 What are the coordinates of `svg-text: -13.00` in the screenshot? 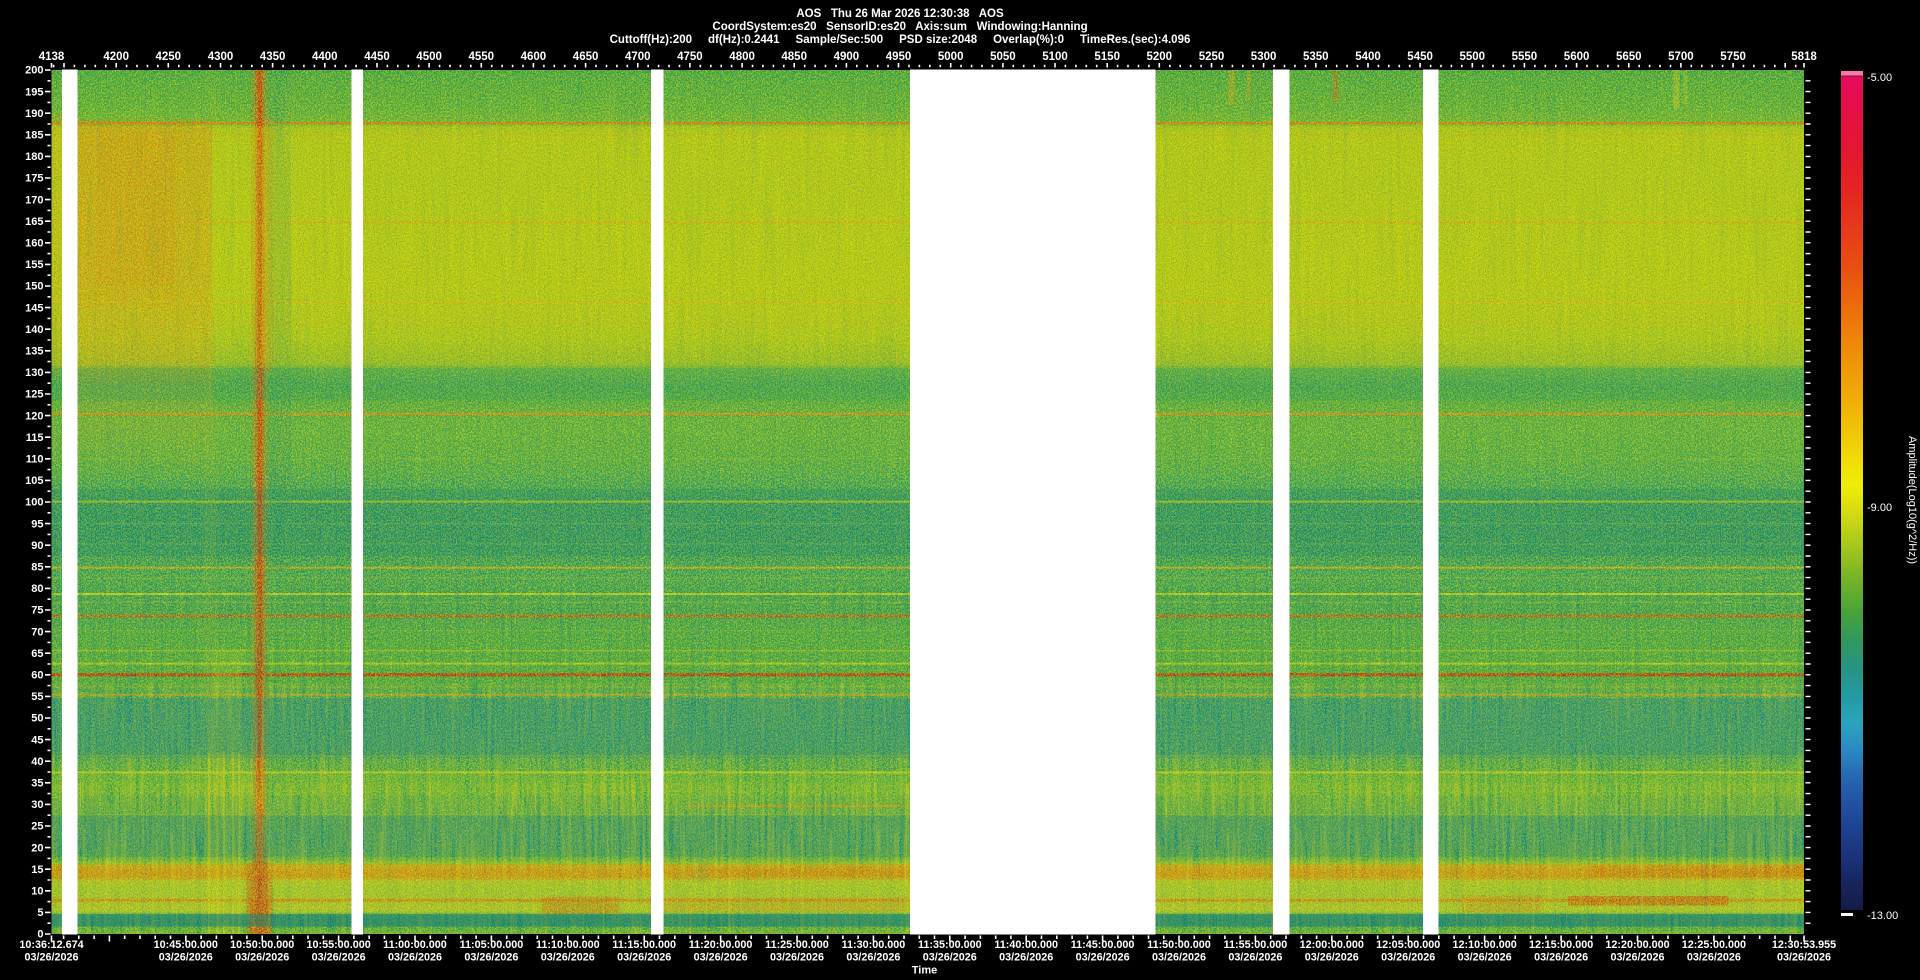 It's located at (1882, 916).